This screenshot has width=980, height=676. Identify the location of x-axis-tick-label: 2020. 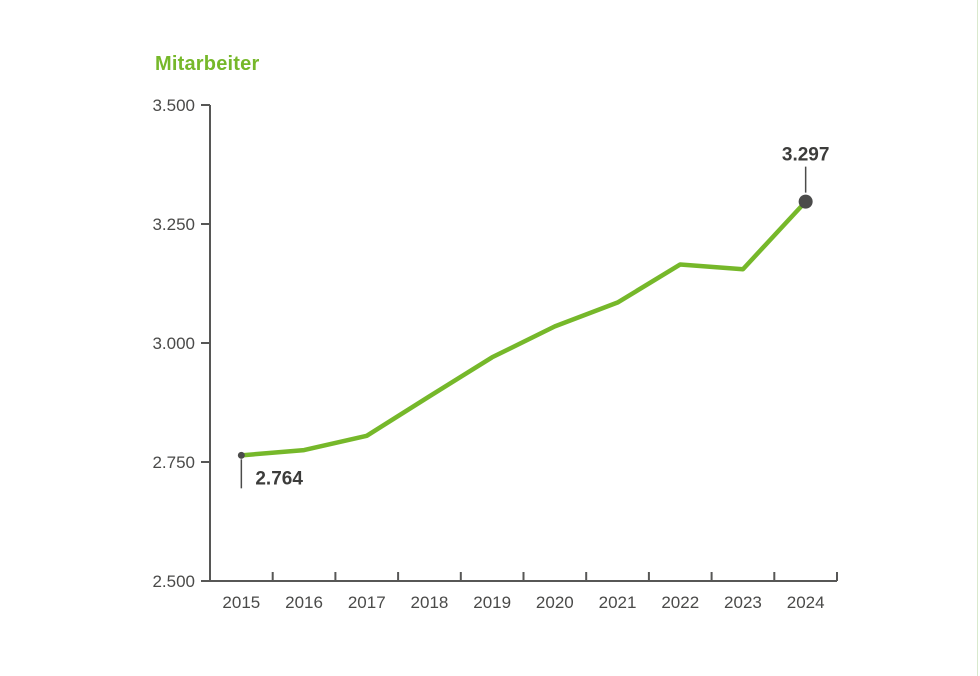
(555, 602).